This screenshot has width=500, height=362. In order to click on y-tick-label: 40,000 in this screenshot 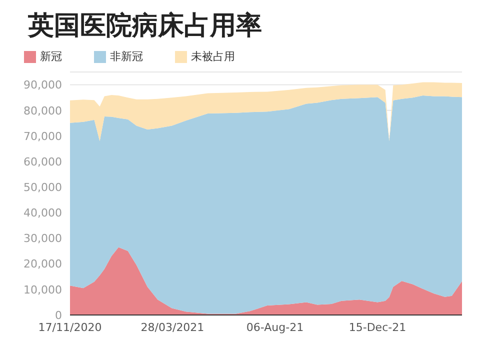, I will do `click(43, 213)`.